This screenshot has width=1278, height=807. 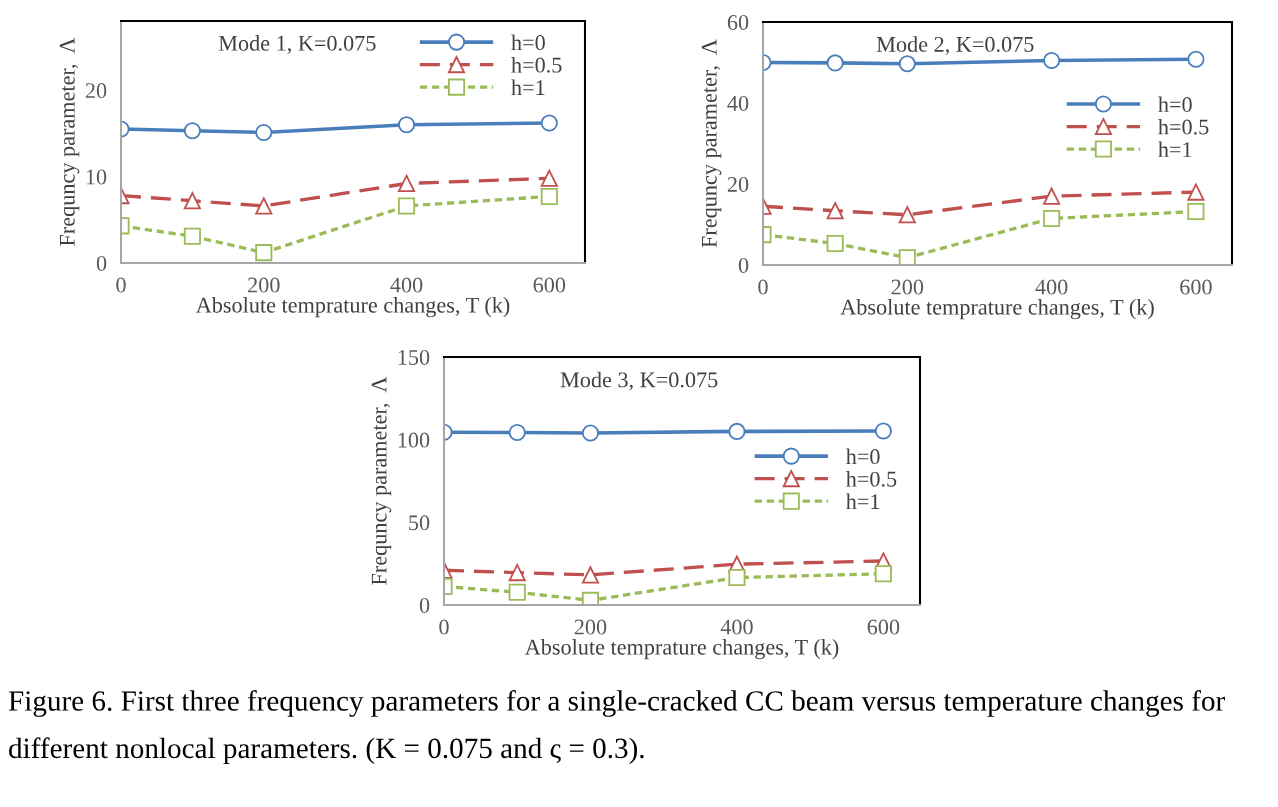 I want to click on y-tick-label: 60, so click(x=738, y=22).